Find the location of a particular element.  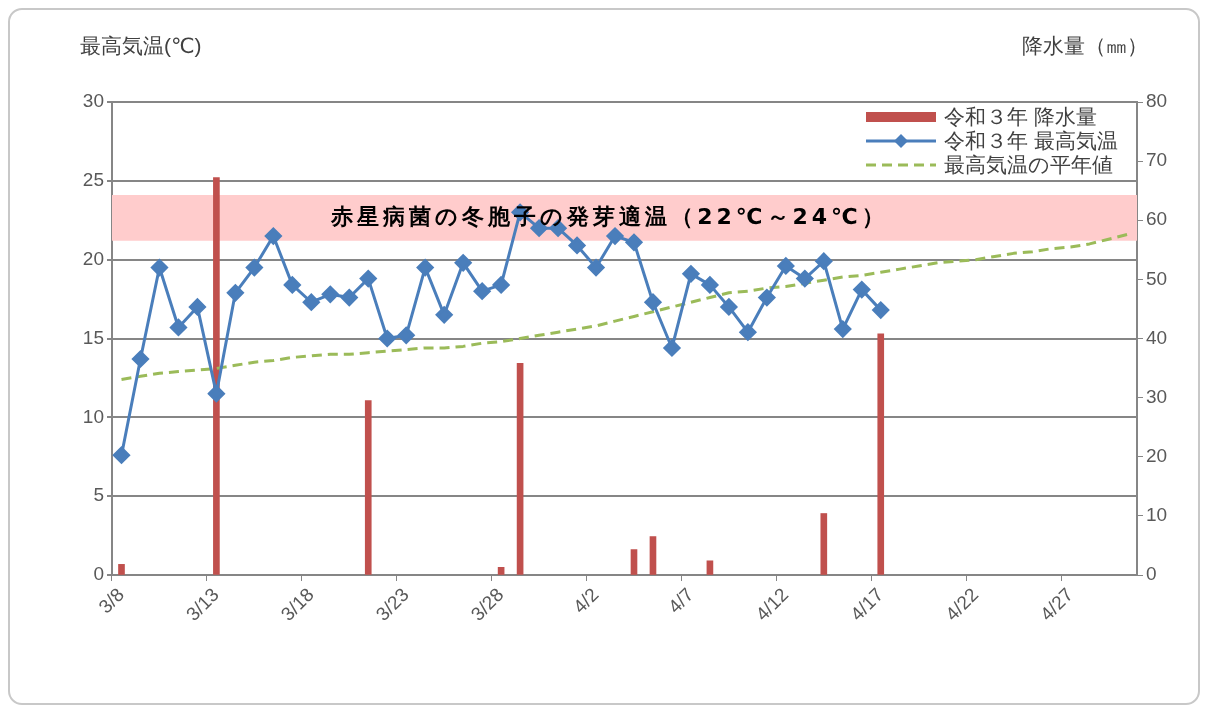

y-tick-label: 30 is located at coordinates (93, 101).